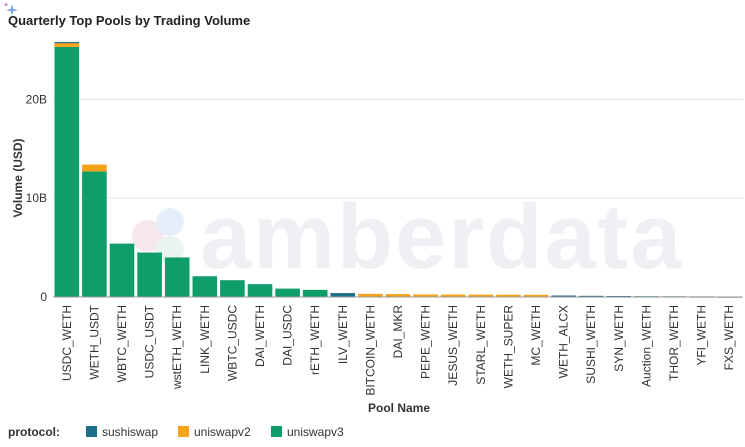 The height and width of the screenshot is (447, 745). What do you see at coordinates (150, 341) in the screenshot?
I see `x-tick-label: USDC_USDT` at bounding box center [150, 341].